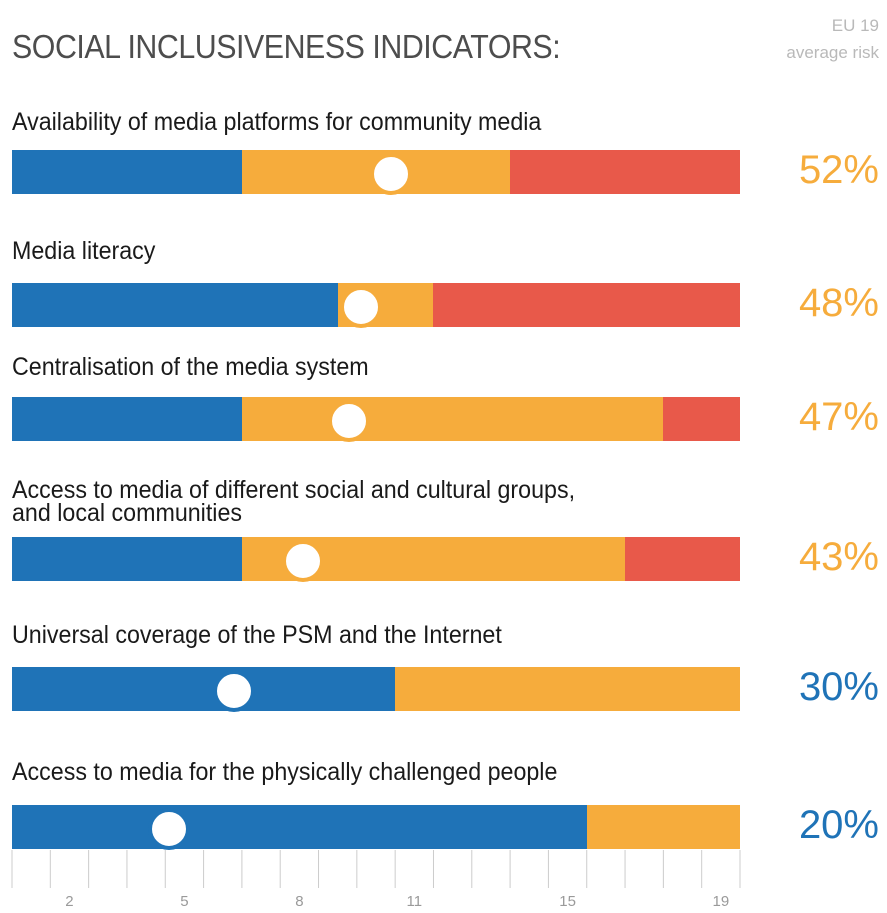  Describe the element at coordinates (838, 825) in the screenshot. I see `average-risk-value: 20%` at that location.